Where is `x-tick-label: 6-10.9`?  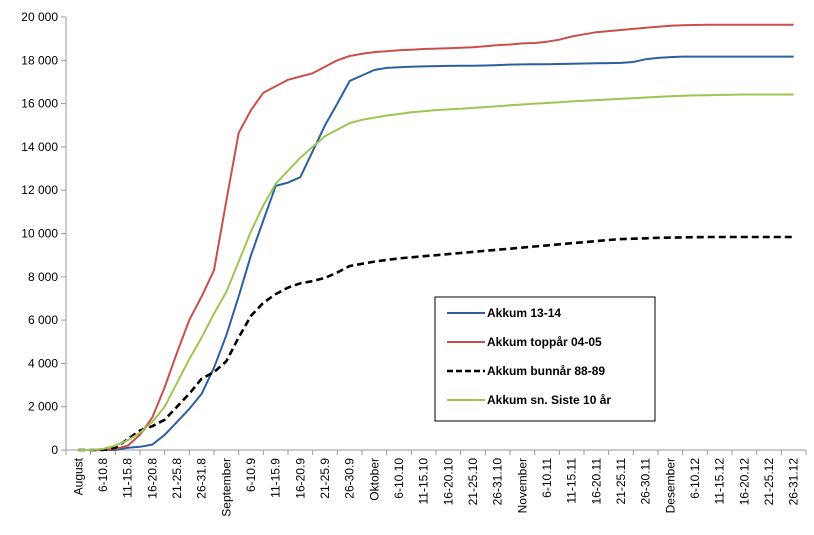 x-tick-label: 6-10.9 is located at coordinates (251, 475).